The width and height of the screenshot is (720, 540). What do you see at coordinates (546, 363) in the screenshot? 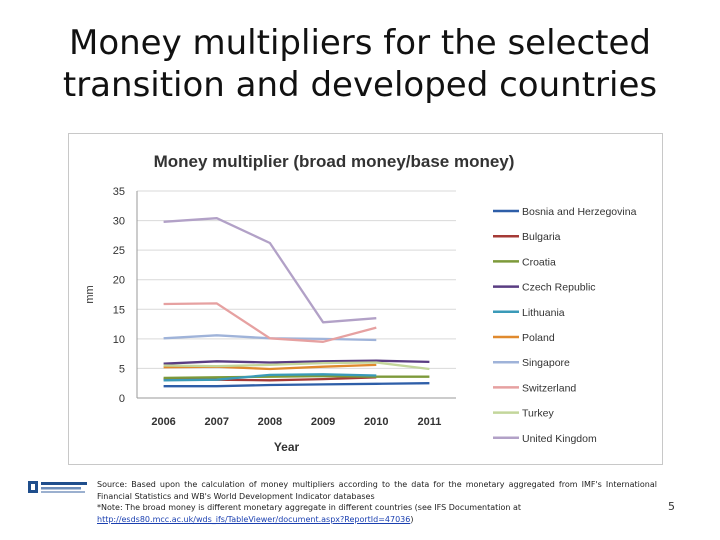
I see `legend-label: Singapore` at bounding box center [546, 363].